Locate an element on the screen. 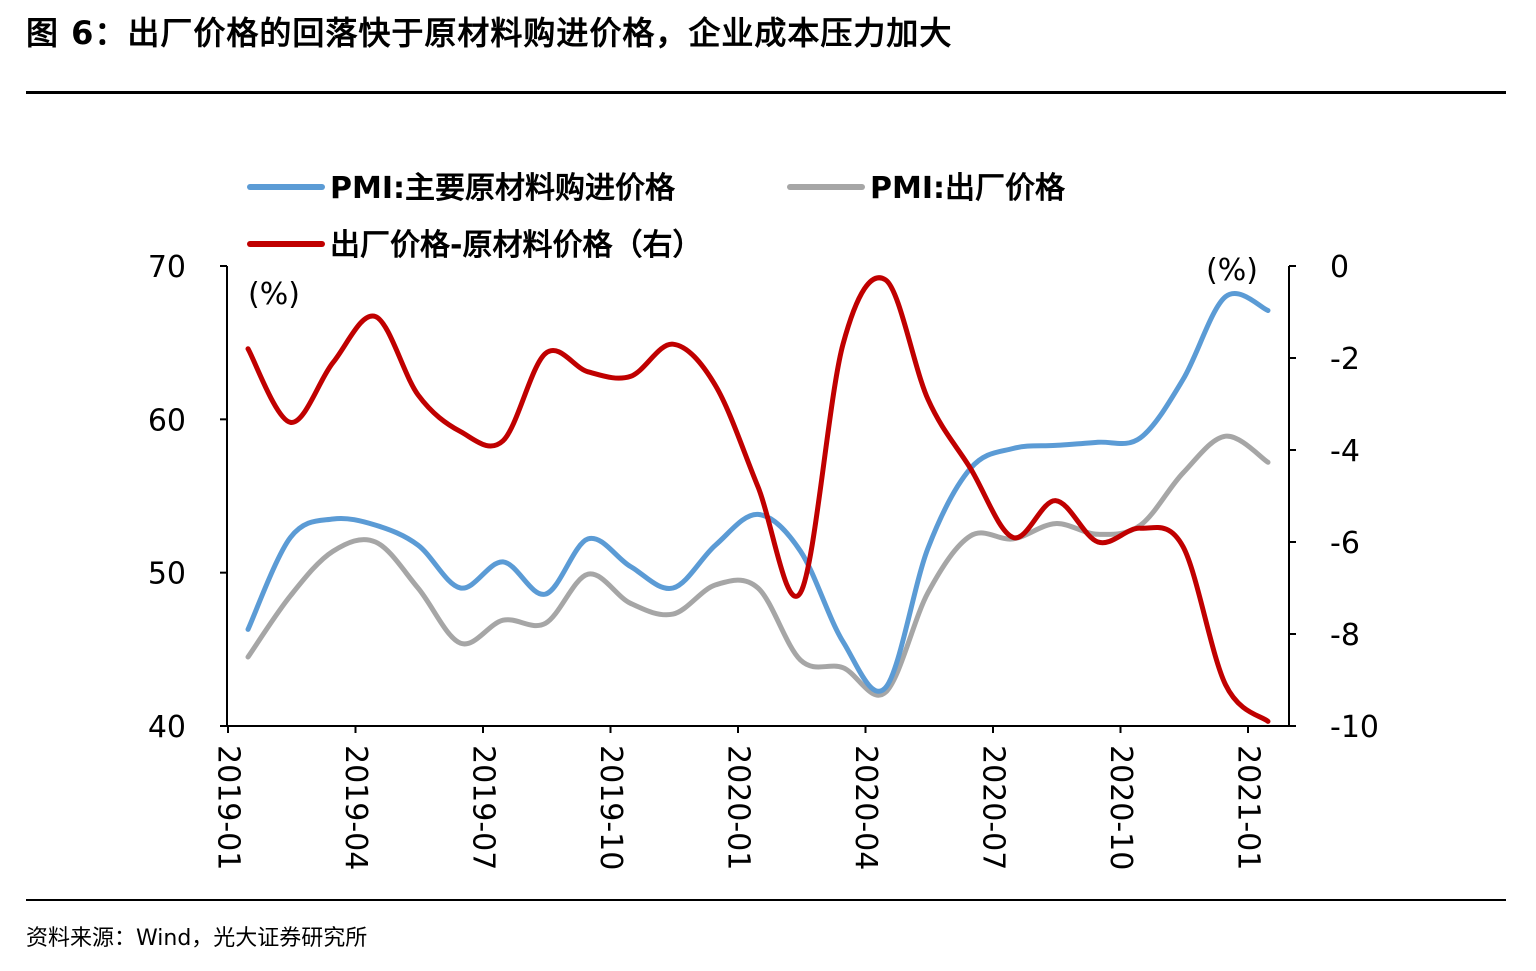 This screenshot has height=971, width=1536. legend-label-output: PMI:出厂价格 is located at coordinates (968, 188).